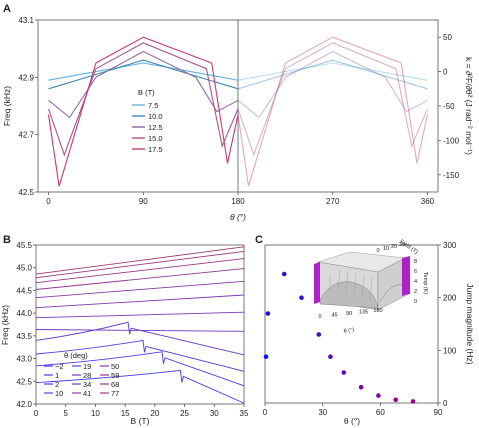 This screenshot has width=479, height=428. Describe the element at coordinates (450, 245) in the screenshot. I see `panel-c-ytick-label: 300` at that location.